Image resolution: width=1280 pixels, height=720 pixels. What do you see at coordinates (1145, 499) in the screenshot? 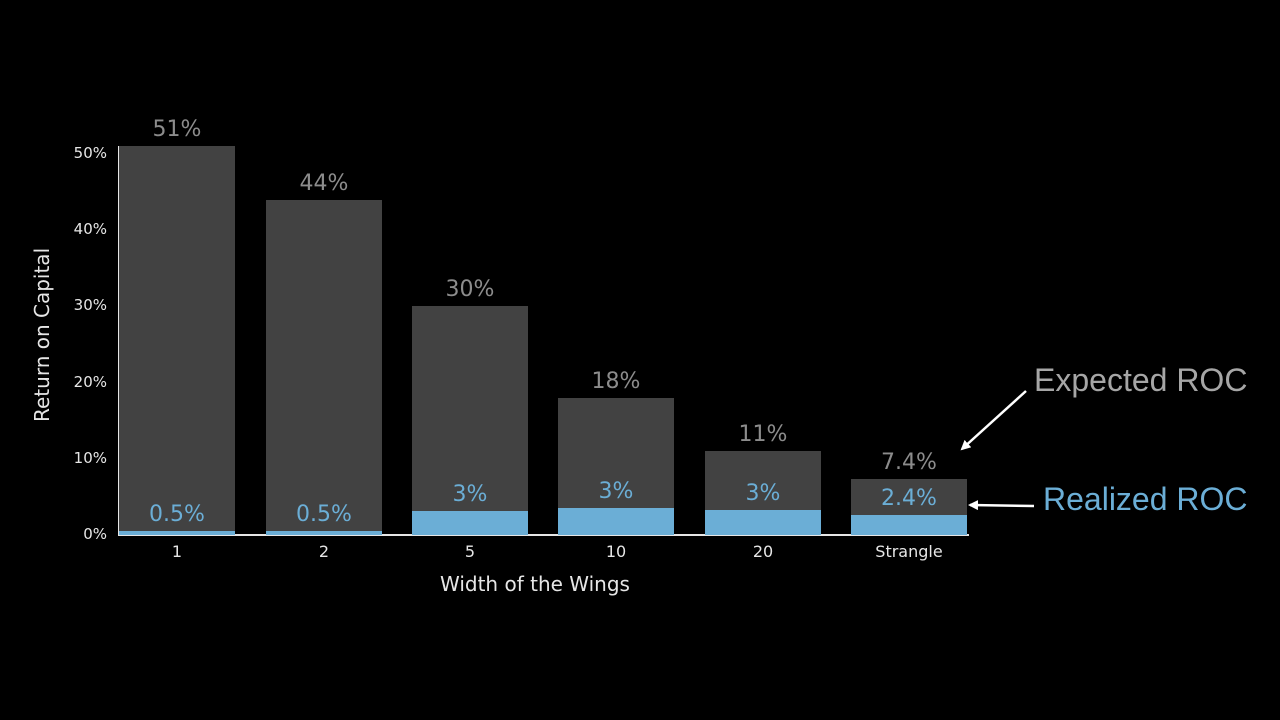
I see `annotation-realized-roc: Realized ROC` at bounding box center [1145, 499].